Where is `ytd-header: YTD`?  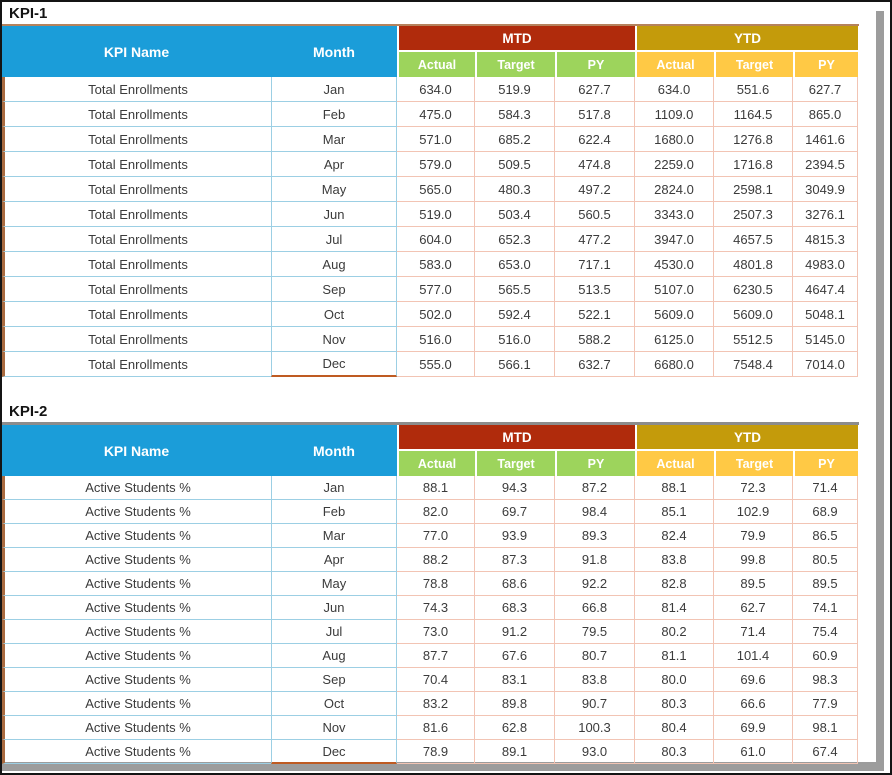 ytd-header: YTD is located at coordinates (746, 39).